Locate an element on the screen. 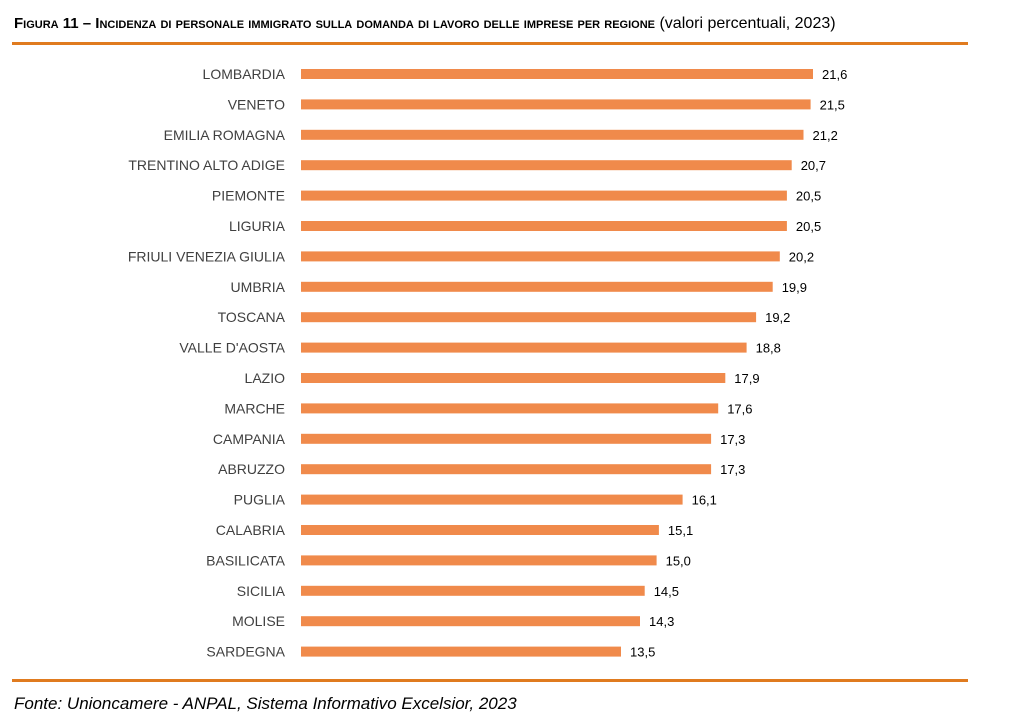 The height and width of the screenshot is (726, 1012). value-label: 19,2 is located at coordinates (777, 317).